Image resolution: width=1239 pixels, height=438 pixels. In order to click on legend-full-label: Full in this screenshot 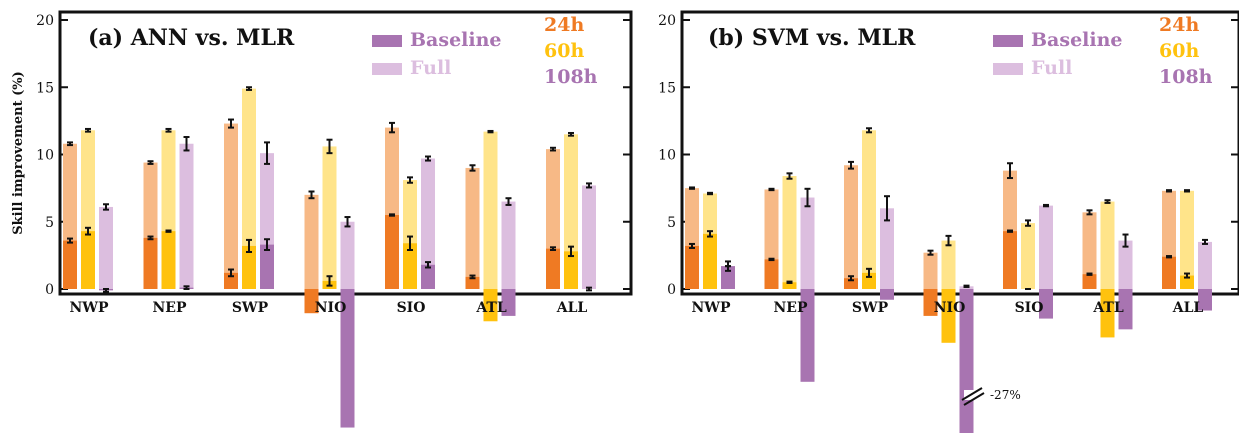, I will do `click(430, 68)`.